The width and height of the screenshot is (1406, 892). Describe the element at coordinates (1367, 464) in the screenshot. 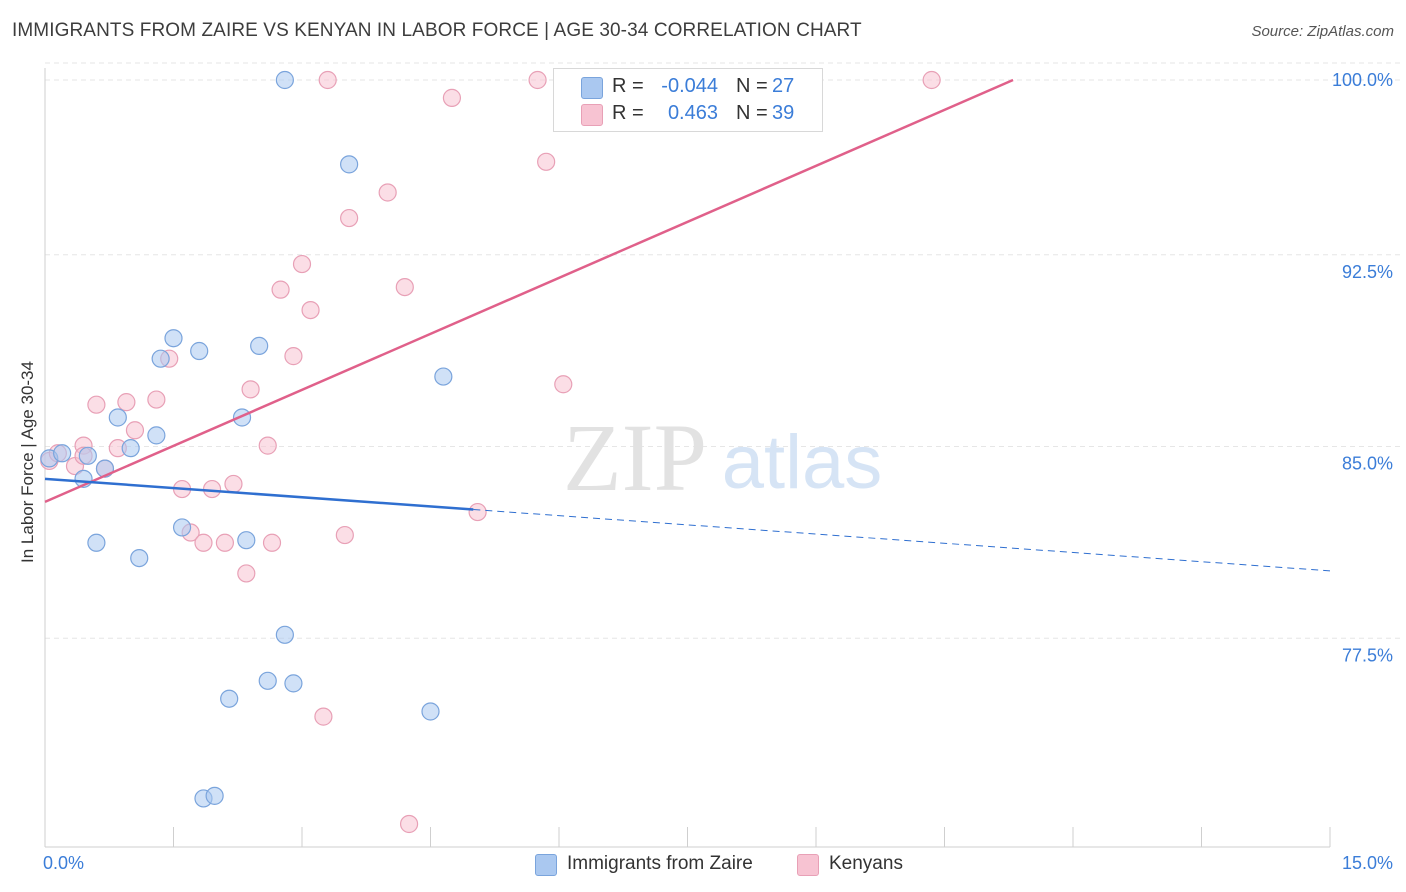

I see `y-tick-label: 85.0%` at that location.